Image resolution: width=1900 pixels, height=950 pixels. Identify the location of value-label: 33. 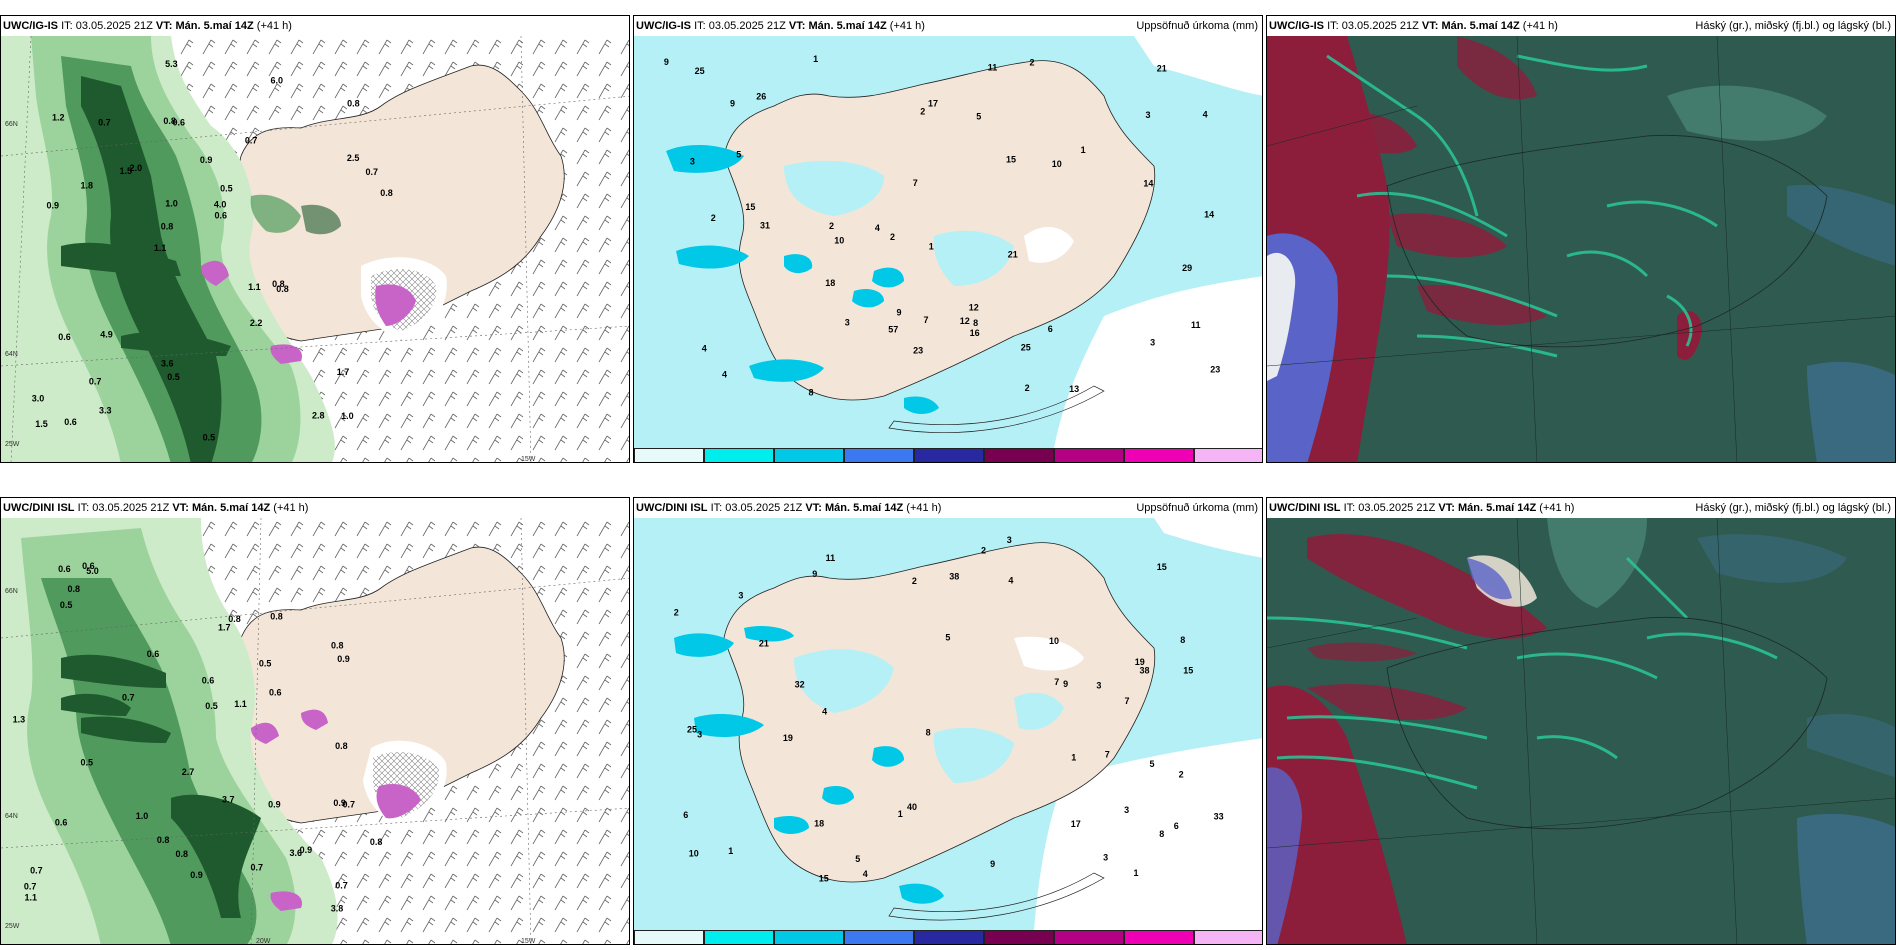
(1219, 816).